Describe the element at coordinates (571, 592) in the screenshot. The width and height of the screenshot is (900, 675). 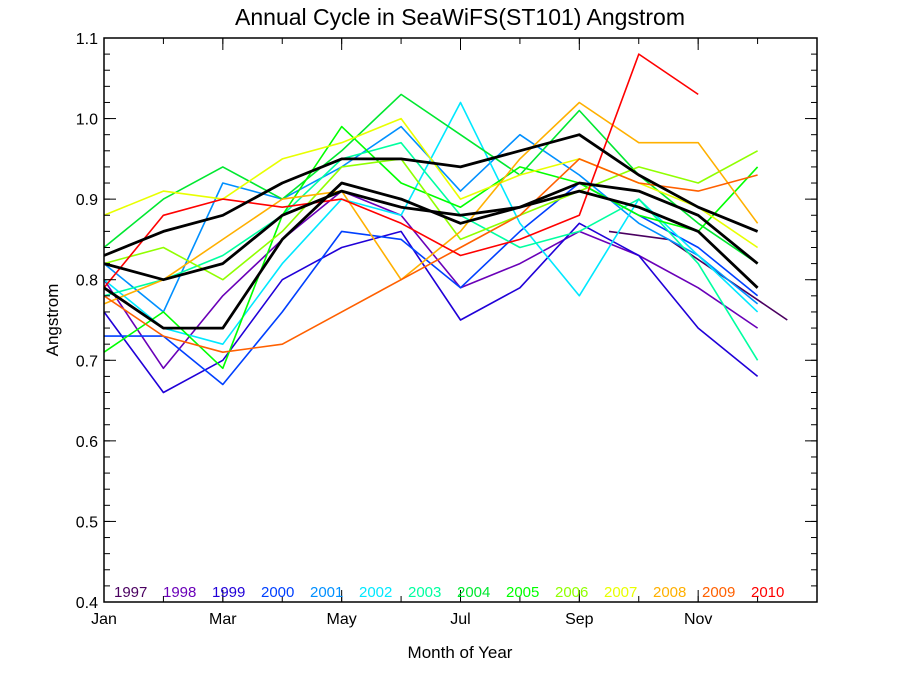
I see `legend-entry-2006: 2006` at that location.